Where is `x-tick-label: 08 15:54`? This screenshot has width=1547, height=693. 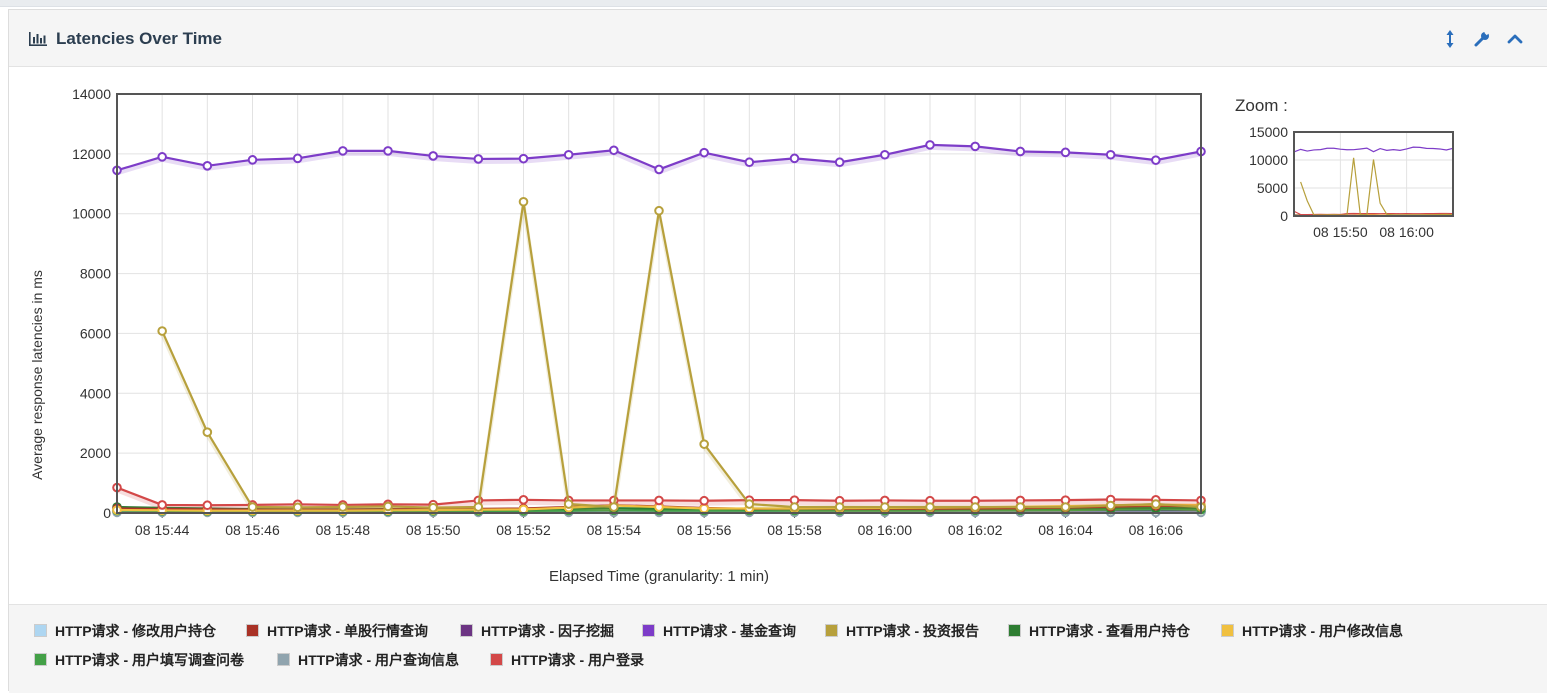 x-tick-label: 08 15:54 is located at coordinates (614, 530).